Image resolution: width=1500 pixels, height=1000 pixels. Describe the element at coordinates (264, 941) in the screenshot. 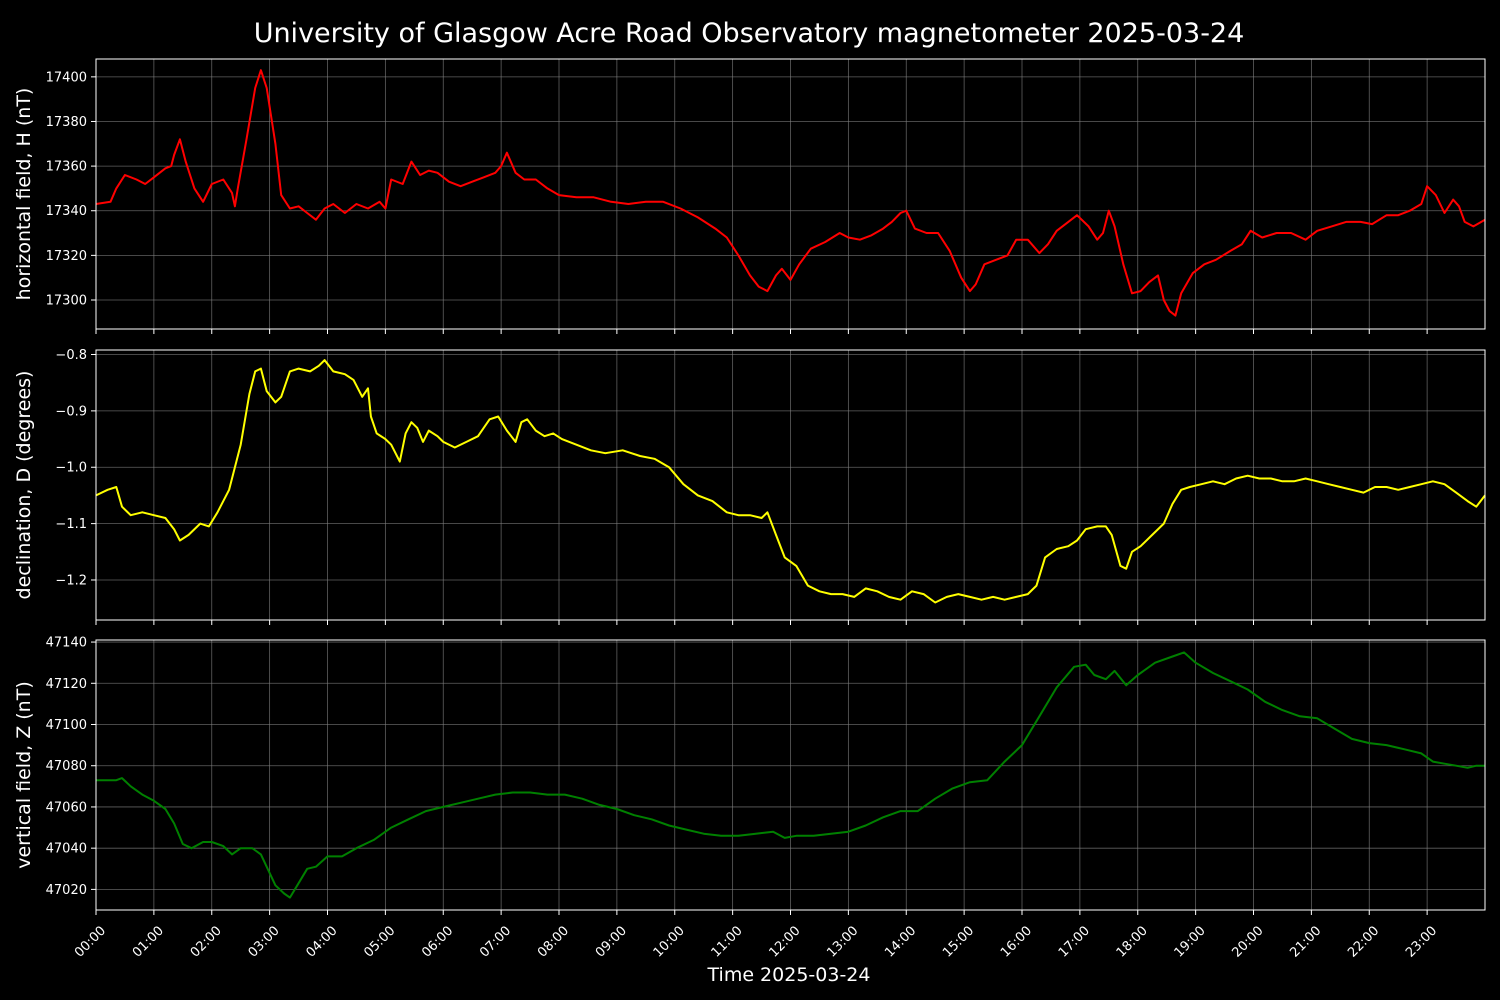

I see `x-tick-label: 03:00` at that location.